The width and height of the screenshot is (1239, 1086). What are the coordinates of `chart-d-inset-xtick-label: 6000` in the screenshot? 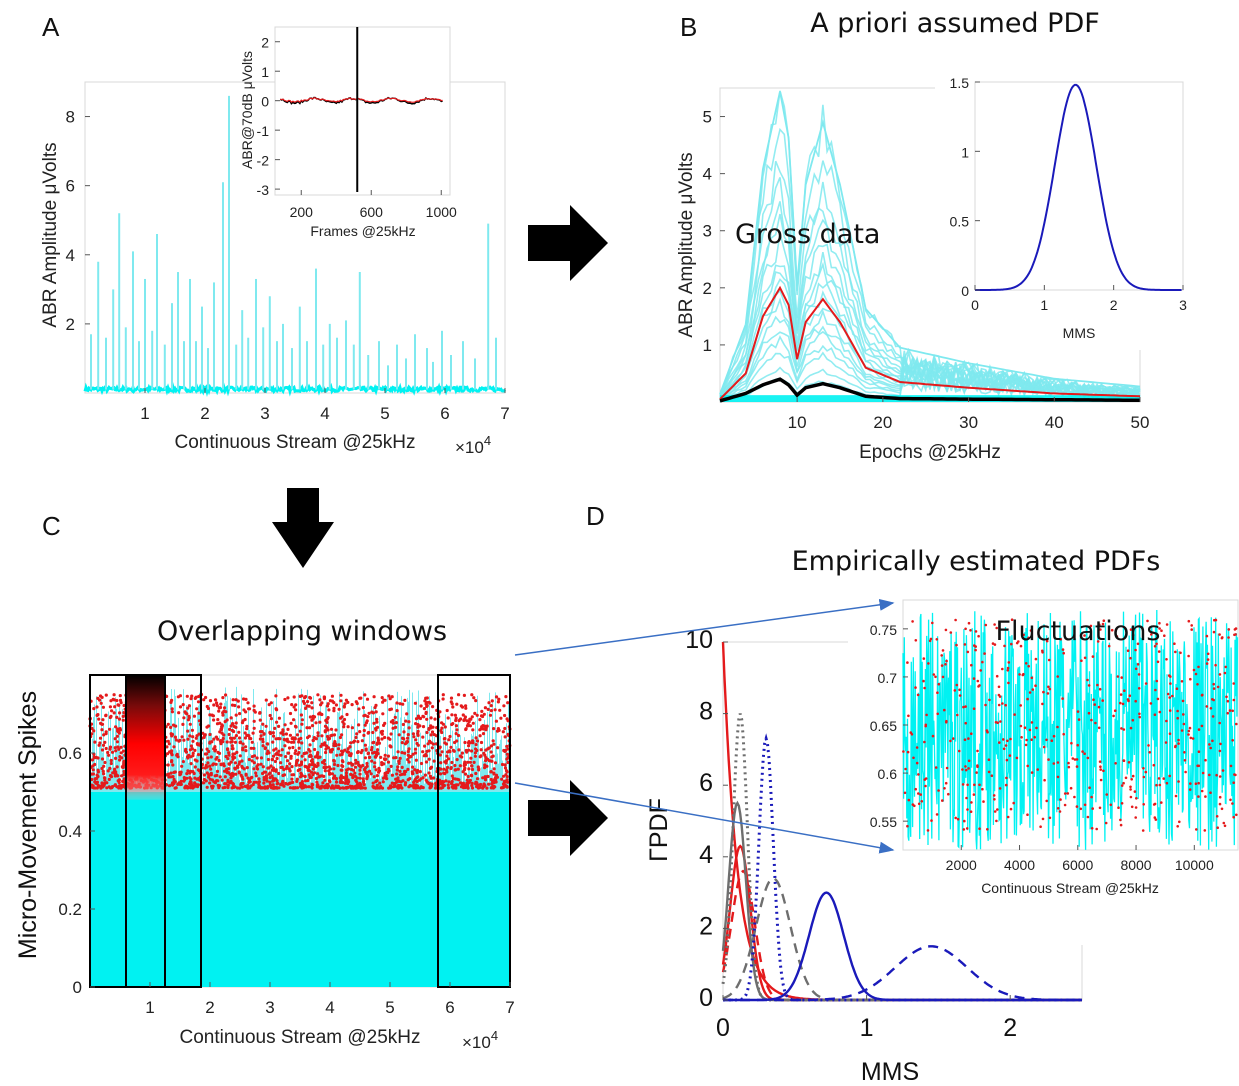 It's located at (1077, 865).